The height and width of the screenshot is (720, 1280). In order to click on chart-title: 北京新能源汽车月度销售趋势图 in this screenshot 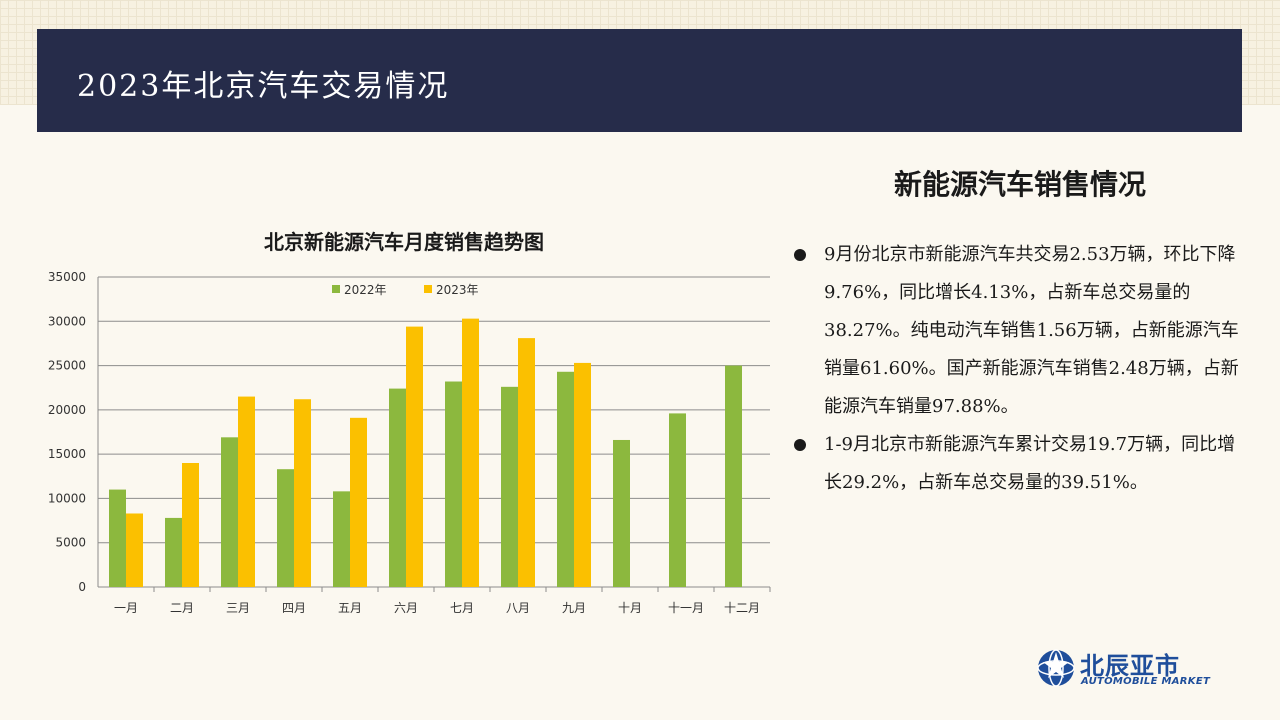, I will do `click(404, 242)`.